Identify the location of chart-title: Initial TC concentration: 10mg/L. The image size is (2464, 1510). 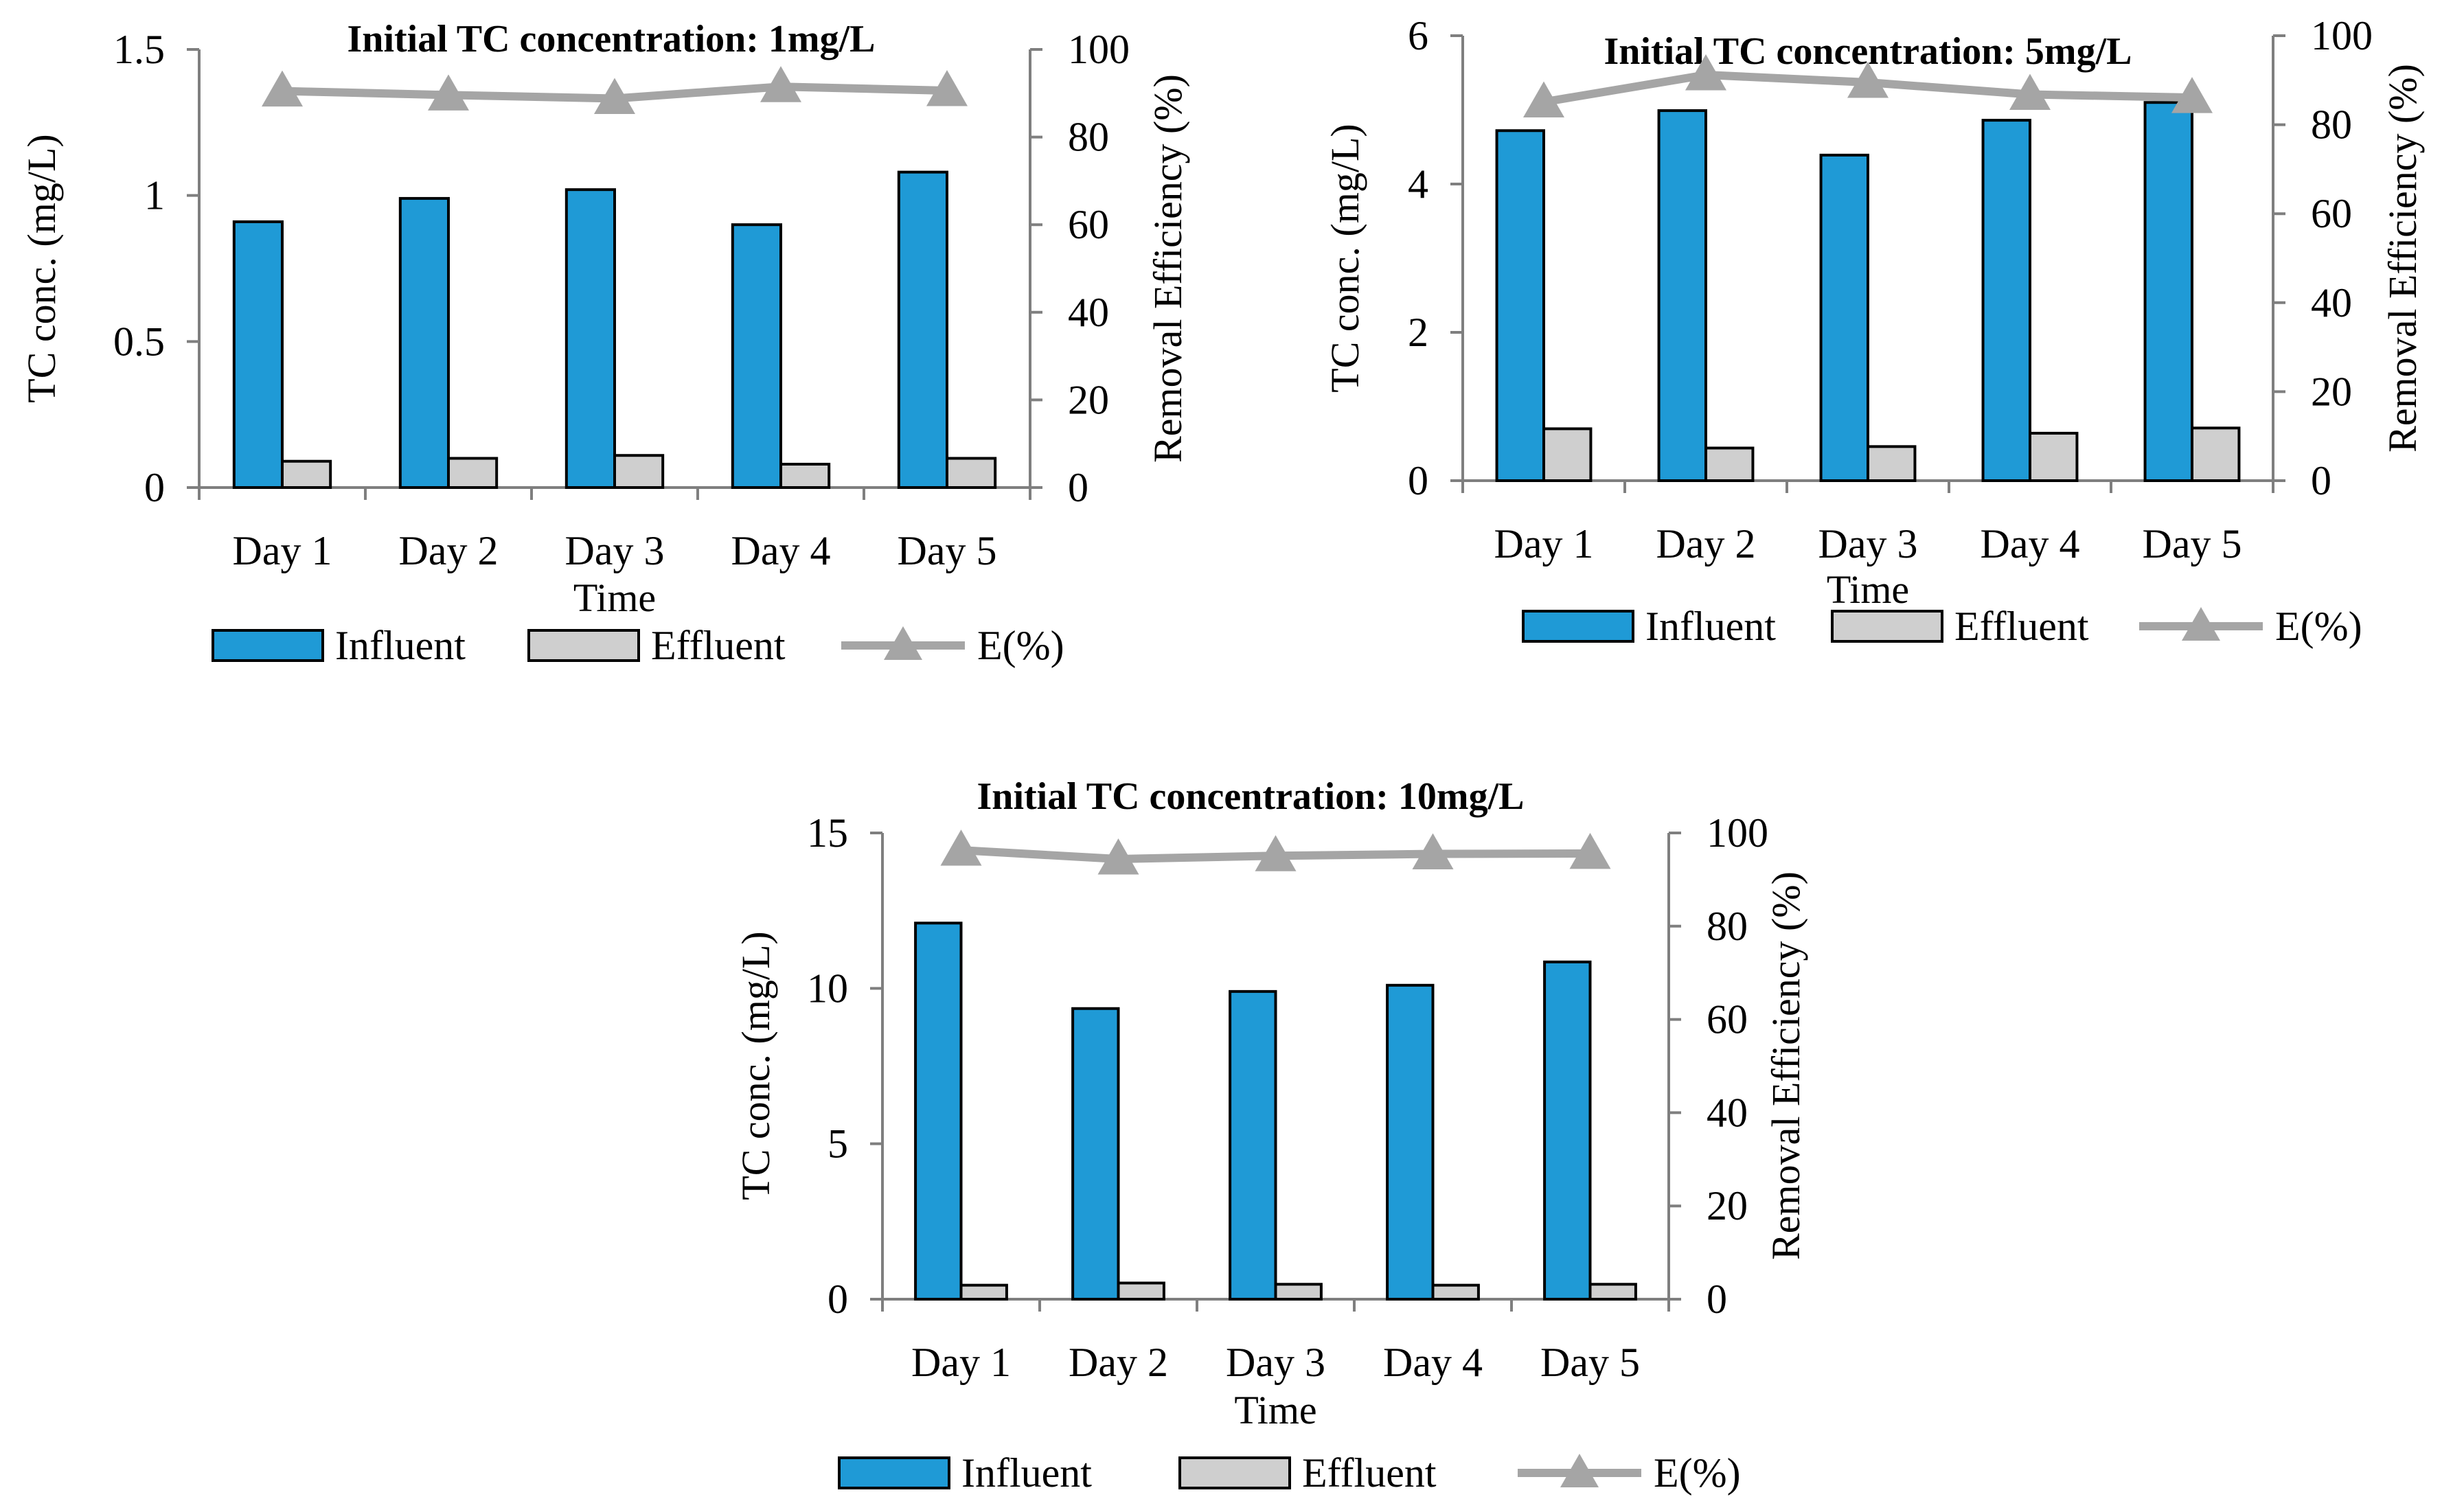
(1251, 796).